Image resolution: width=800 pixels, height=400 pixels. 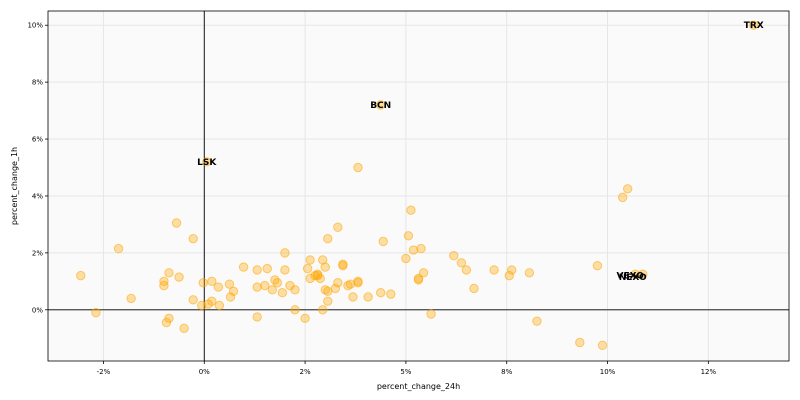 What do you see at coordinates (37, 83) in the screenshot?
I see `y-tick-label: 8%` at bounding box center [37, 83].